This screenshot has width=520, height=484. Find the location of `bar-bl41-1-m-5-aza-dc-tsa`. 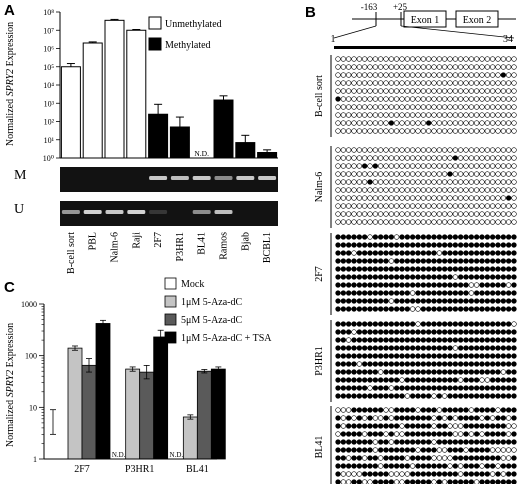

bar-bl41-1-m-5-aza-dc-tsa is located at coordinates (218, 414).